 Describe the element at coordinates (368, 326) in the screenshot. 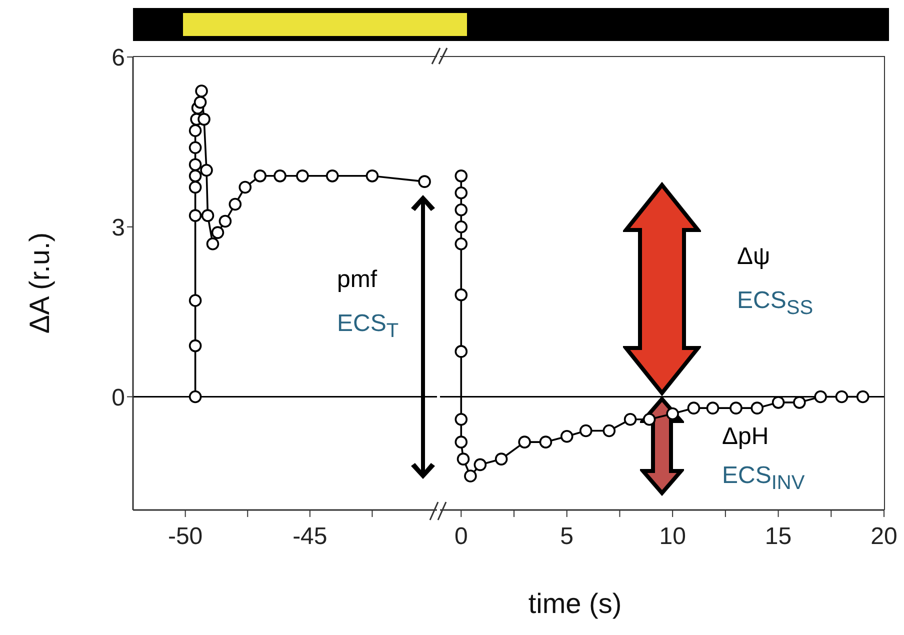

I see `annotation: ECS$_{T}$` at that location.